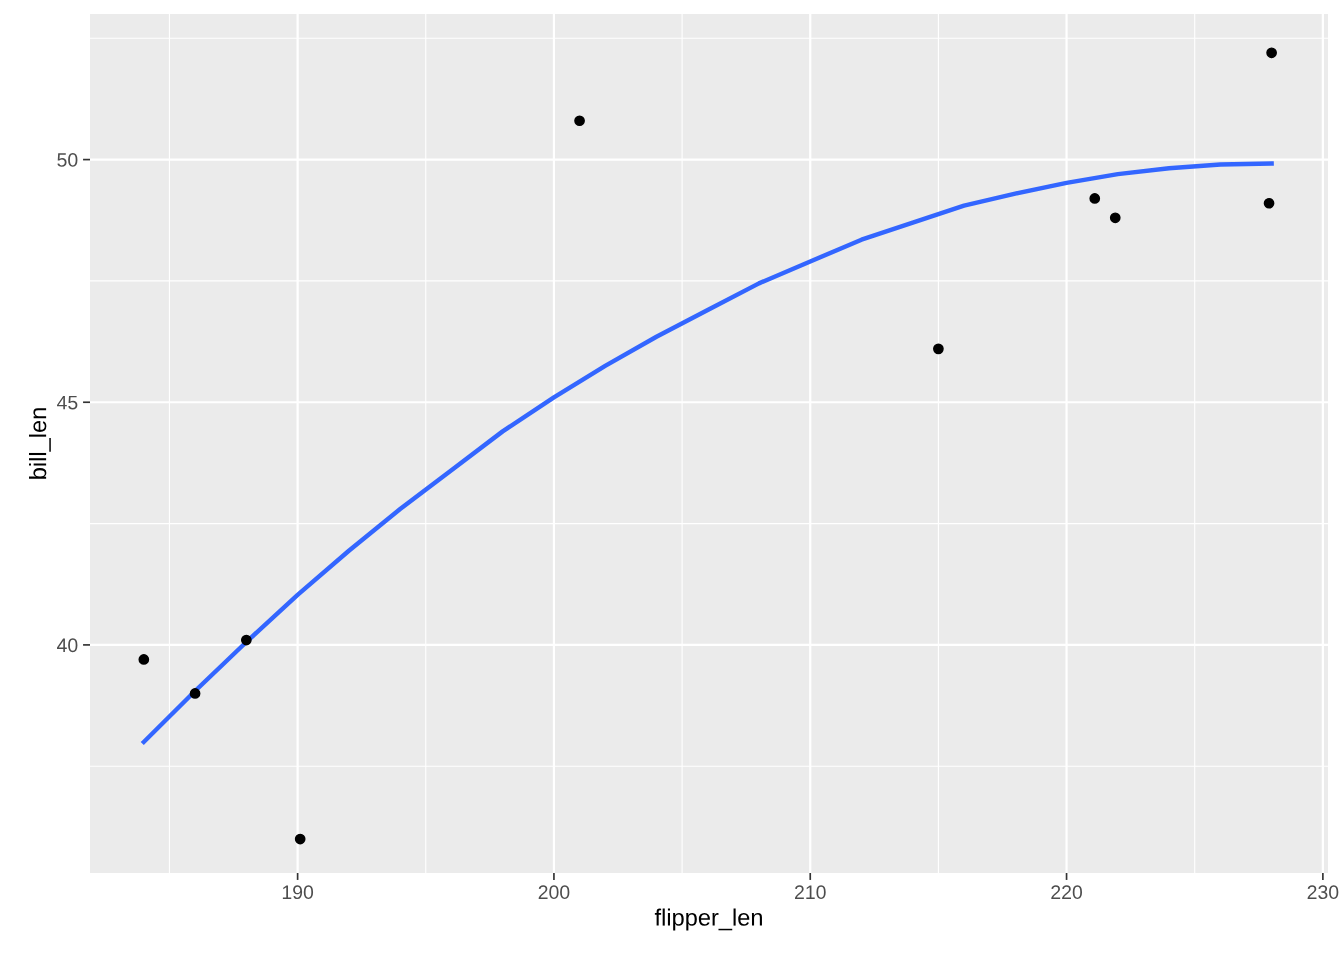 The height and width of the screenshot is (960, 1344). I want to click on y-tick-label: 40, so click(67, 645).